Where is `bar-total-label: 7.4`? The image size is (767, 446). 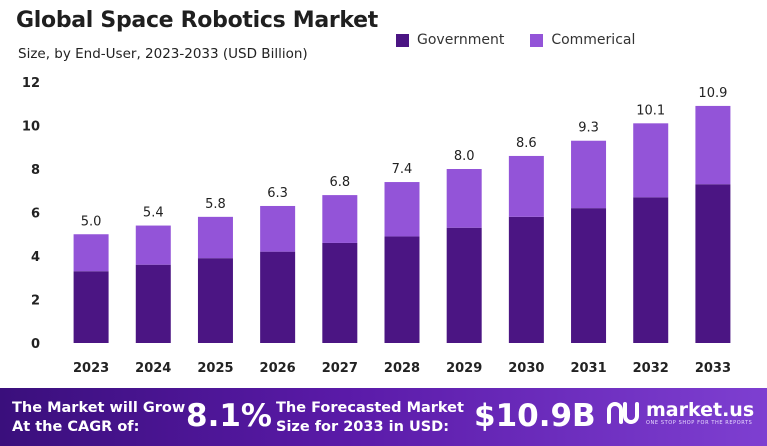
bar-total-label: 7.4 is located at coordinates (402, 169).